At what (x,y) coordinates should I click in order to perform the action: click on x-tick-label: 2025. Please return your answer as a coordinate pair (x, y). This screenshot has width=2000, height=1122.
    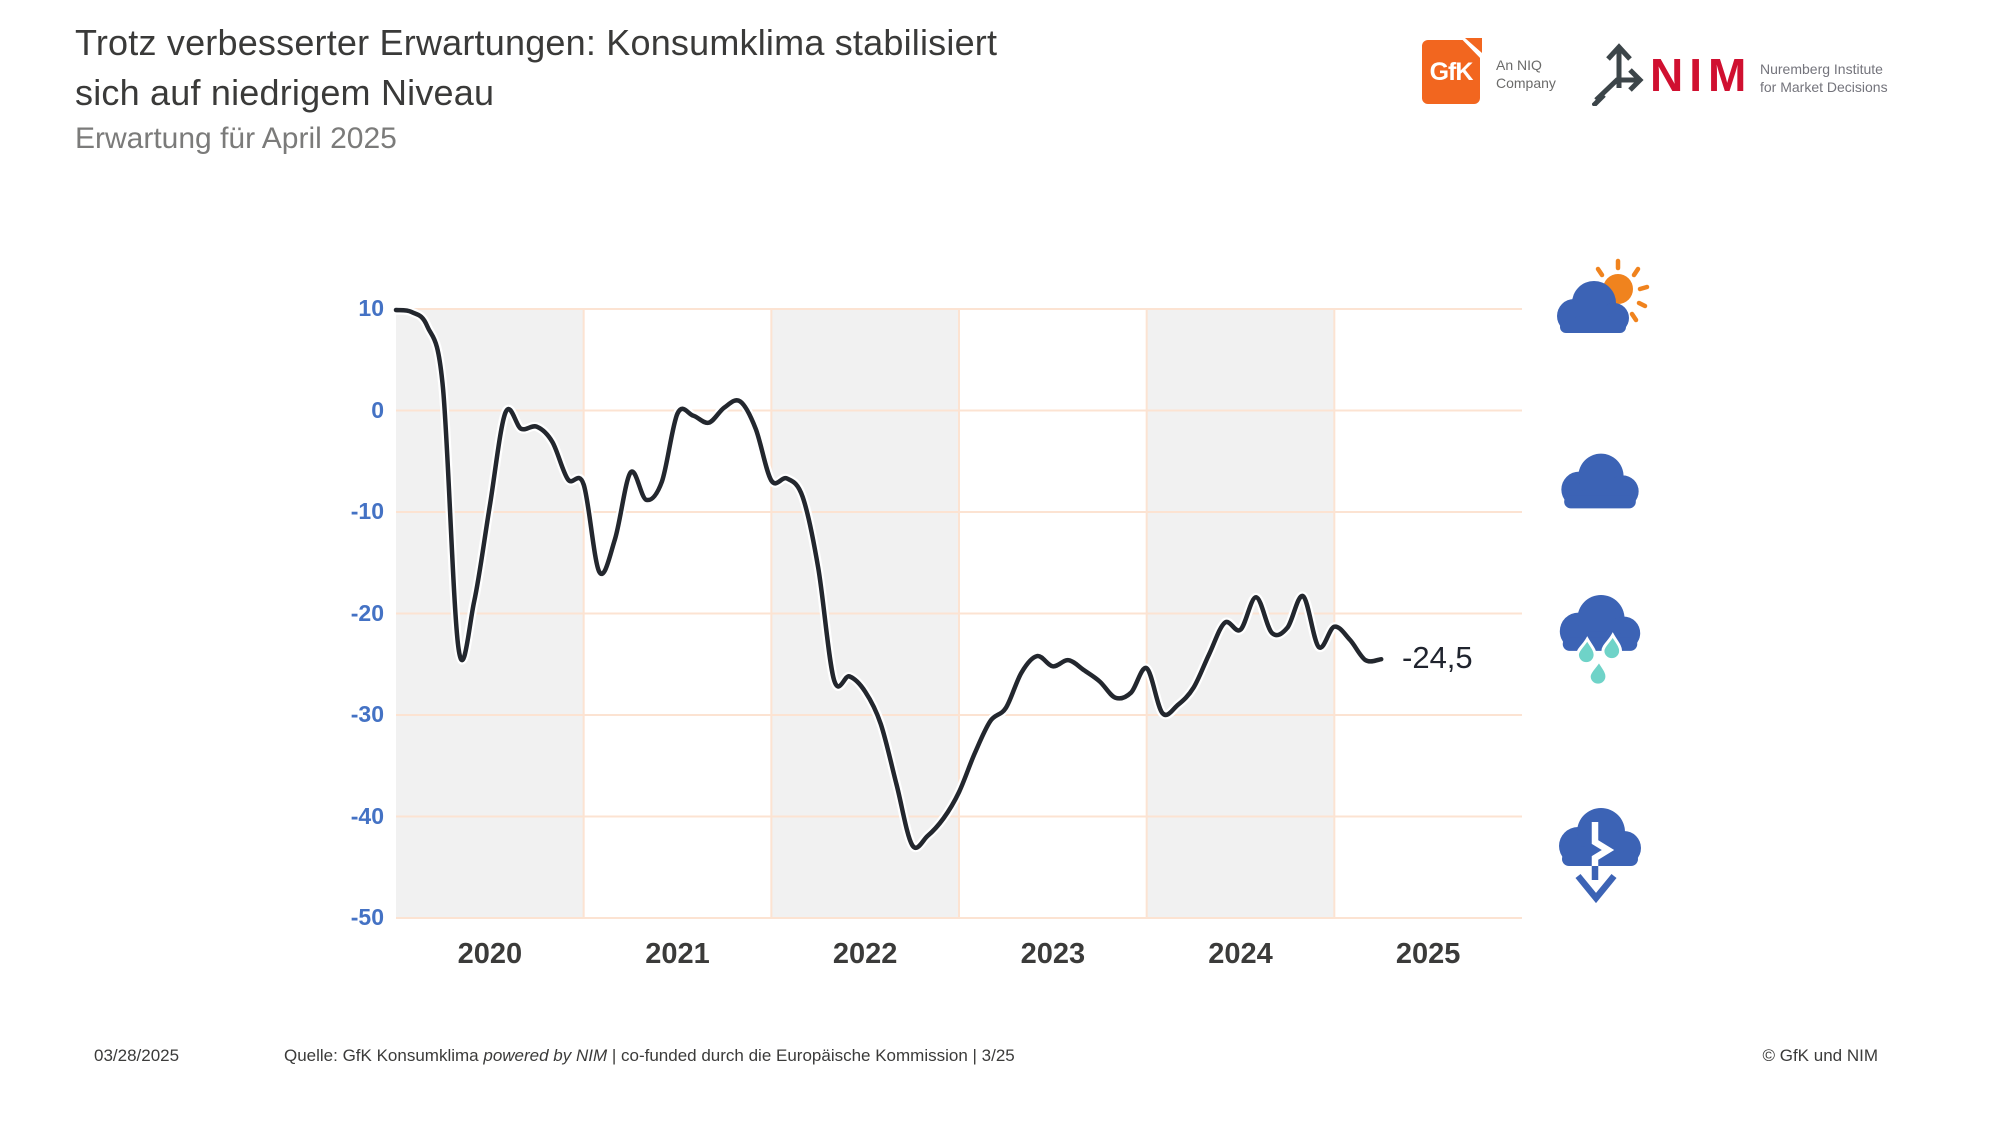
    Looking at the image, I should click on (1428, 954).